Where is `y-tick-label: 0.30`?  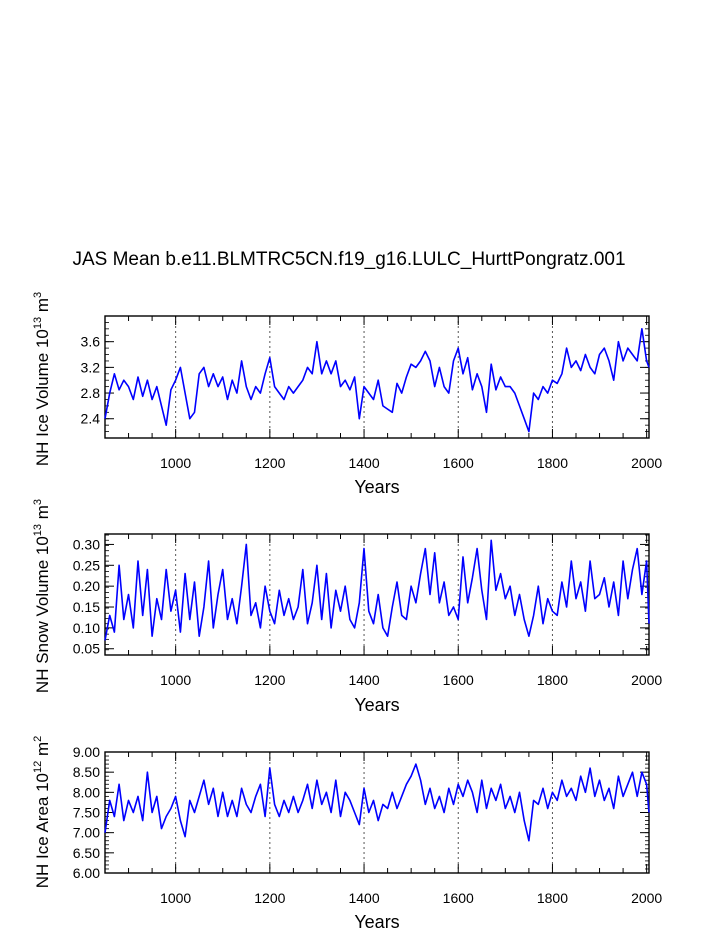 y-tick-label: 0.30 is located at coordinates (86, 544).